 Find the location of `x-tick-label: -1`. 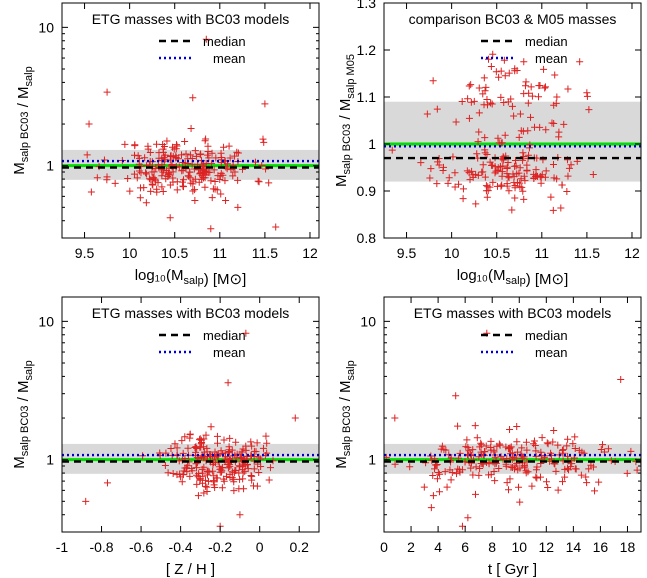

x-tick-label: -1 is located at coordinates (62, 547).